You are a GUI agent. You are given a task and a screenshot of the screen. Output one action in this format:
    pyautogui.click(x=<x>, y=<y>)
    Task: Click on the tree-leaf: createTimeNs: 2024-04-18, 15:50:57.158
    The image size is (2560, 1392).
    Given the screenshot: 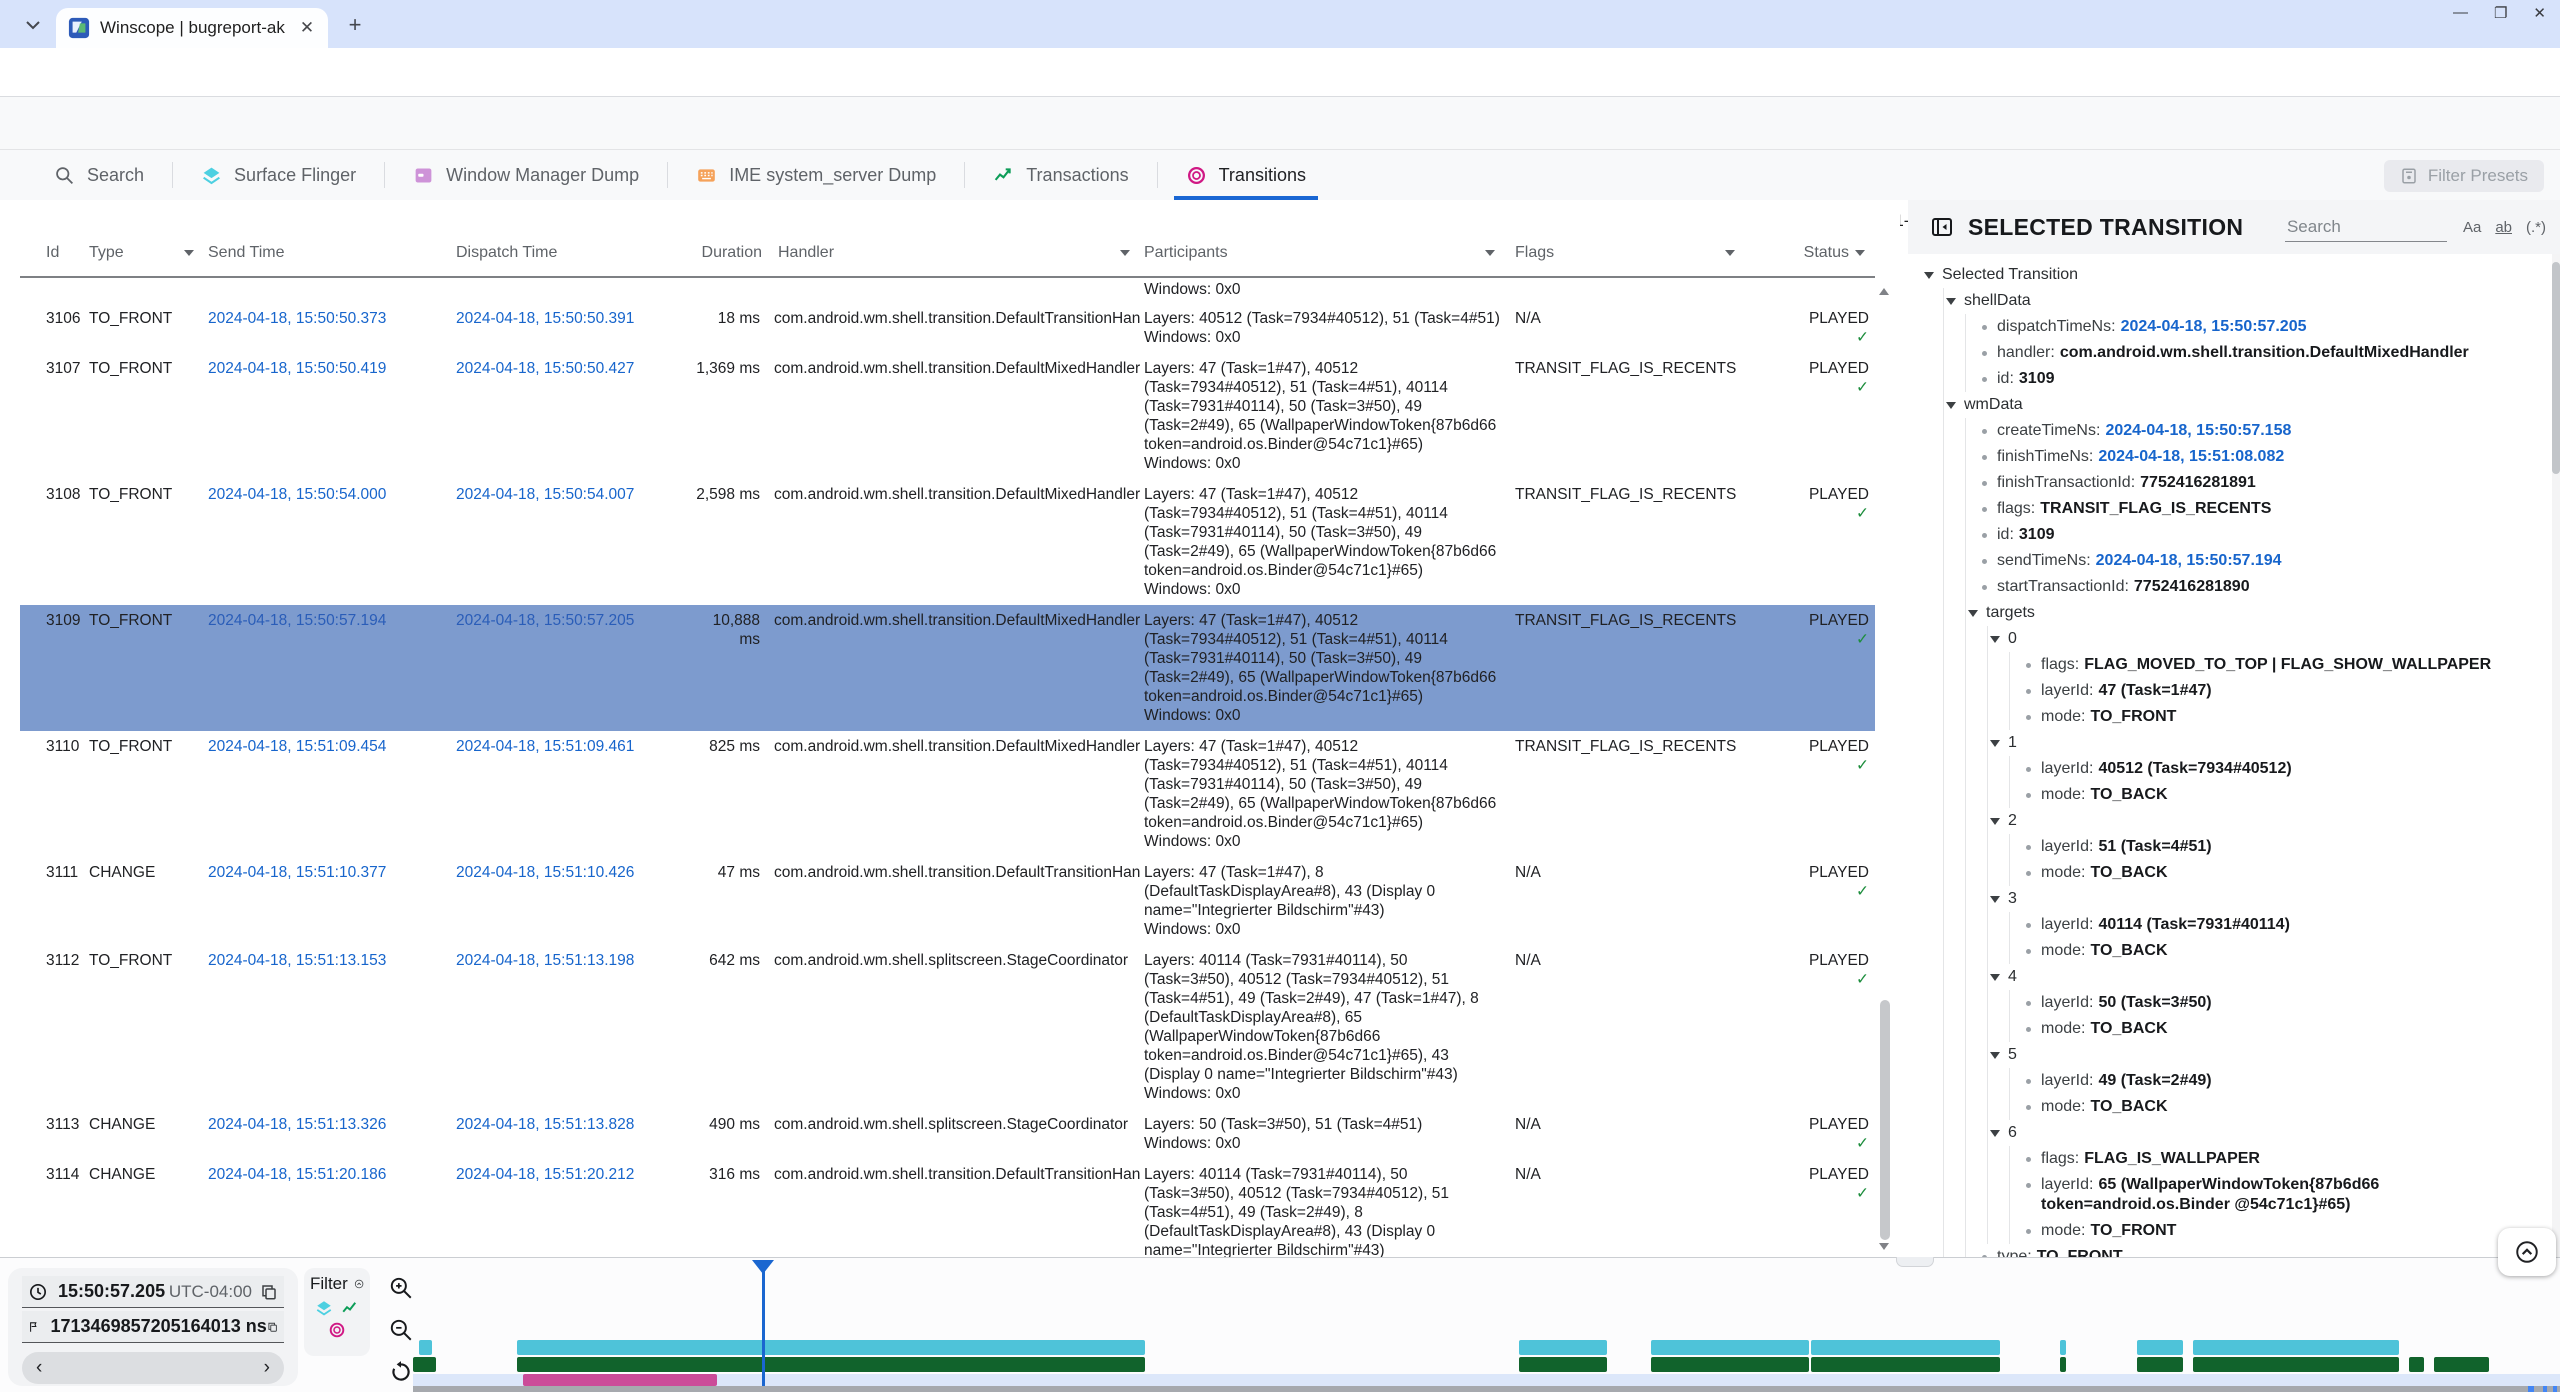 What is the action you would take?
    pyautogui.click(x=2258, y=431)
    